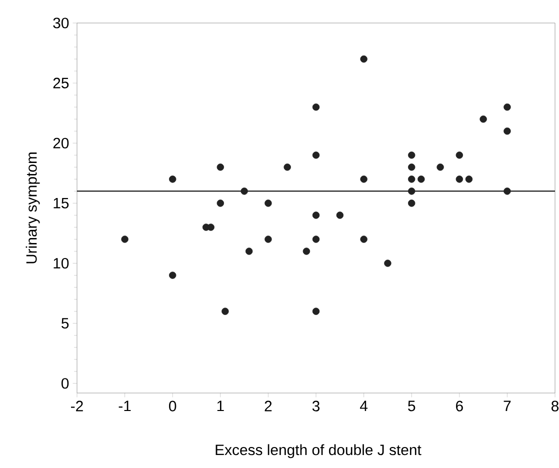 The width and height of the screenshot is (559, 468). Describe the element at coordinates (459, 406) in the screenshot. I see `x-tick-label: 6` at that location.